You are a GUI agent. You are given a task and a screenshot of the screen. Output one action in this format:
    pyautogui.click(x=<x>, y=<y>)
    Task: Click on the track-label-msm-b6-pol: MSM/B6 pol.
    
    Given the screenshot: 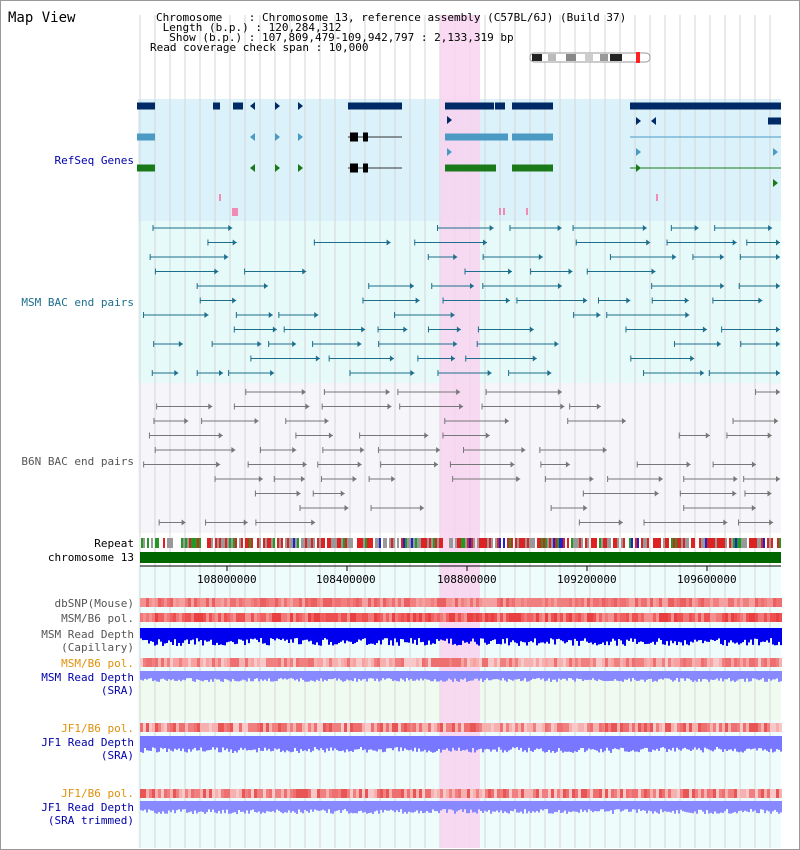 What is the action you would take?
    pyautogui.click(x=97, y=618)
    